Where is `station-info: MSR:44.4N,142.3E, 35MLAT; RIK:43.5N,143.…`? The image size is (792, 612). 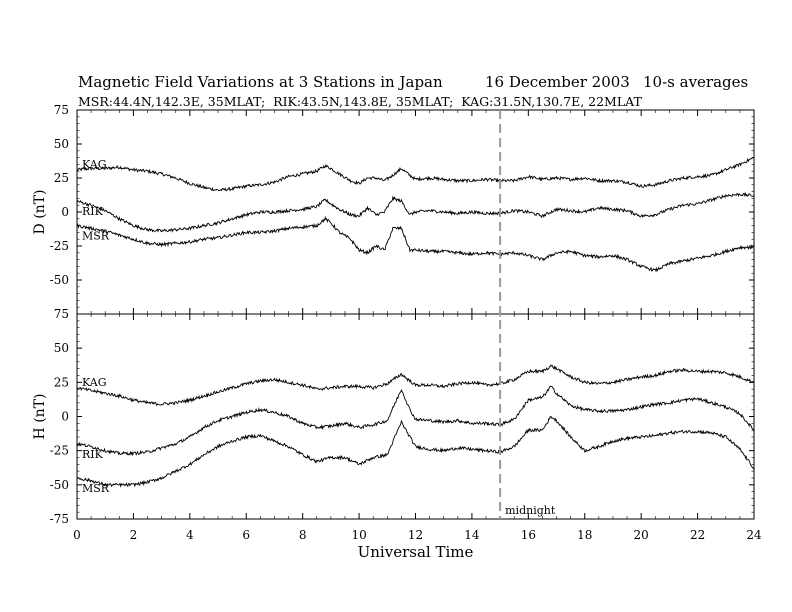
station-info: MSR:44.4N,142.3E, 35MLAT; RIK:43.5N,143.… is located at coordinates (360, 101).